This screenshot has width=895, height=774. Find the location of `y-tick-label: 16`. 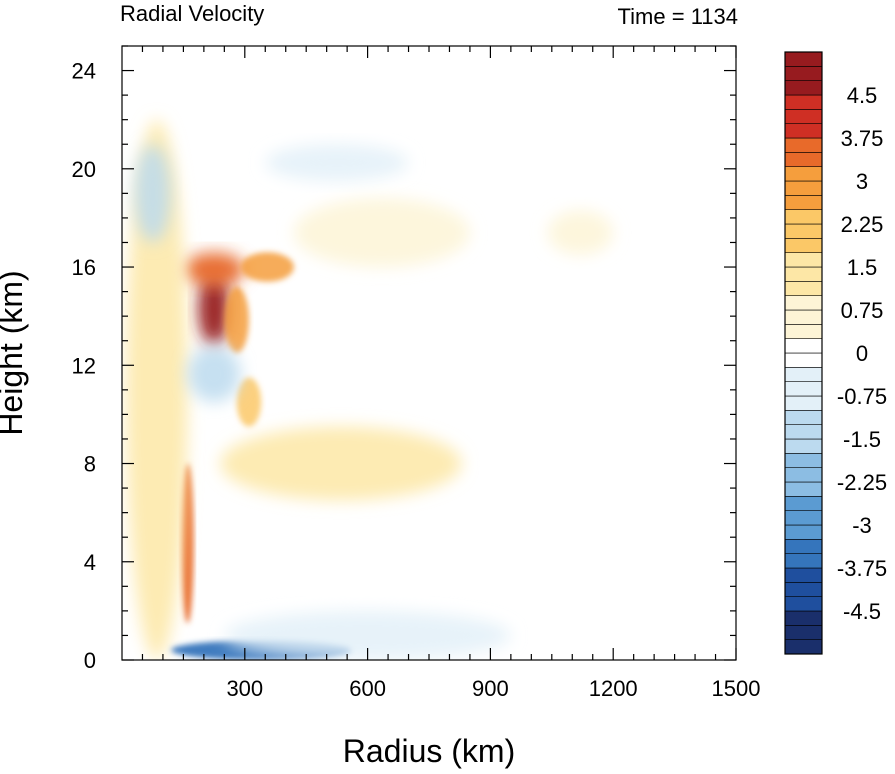

y-tick-label: 16 is located at coordinates (84, 267).